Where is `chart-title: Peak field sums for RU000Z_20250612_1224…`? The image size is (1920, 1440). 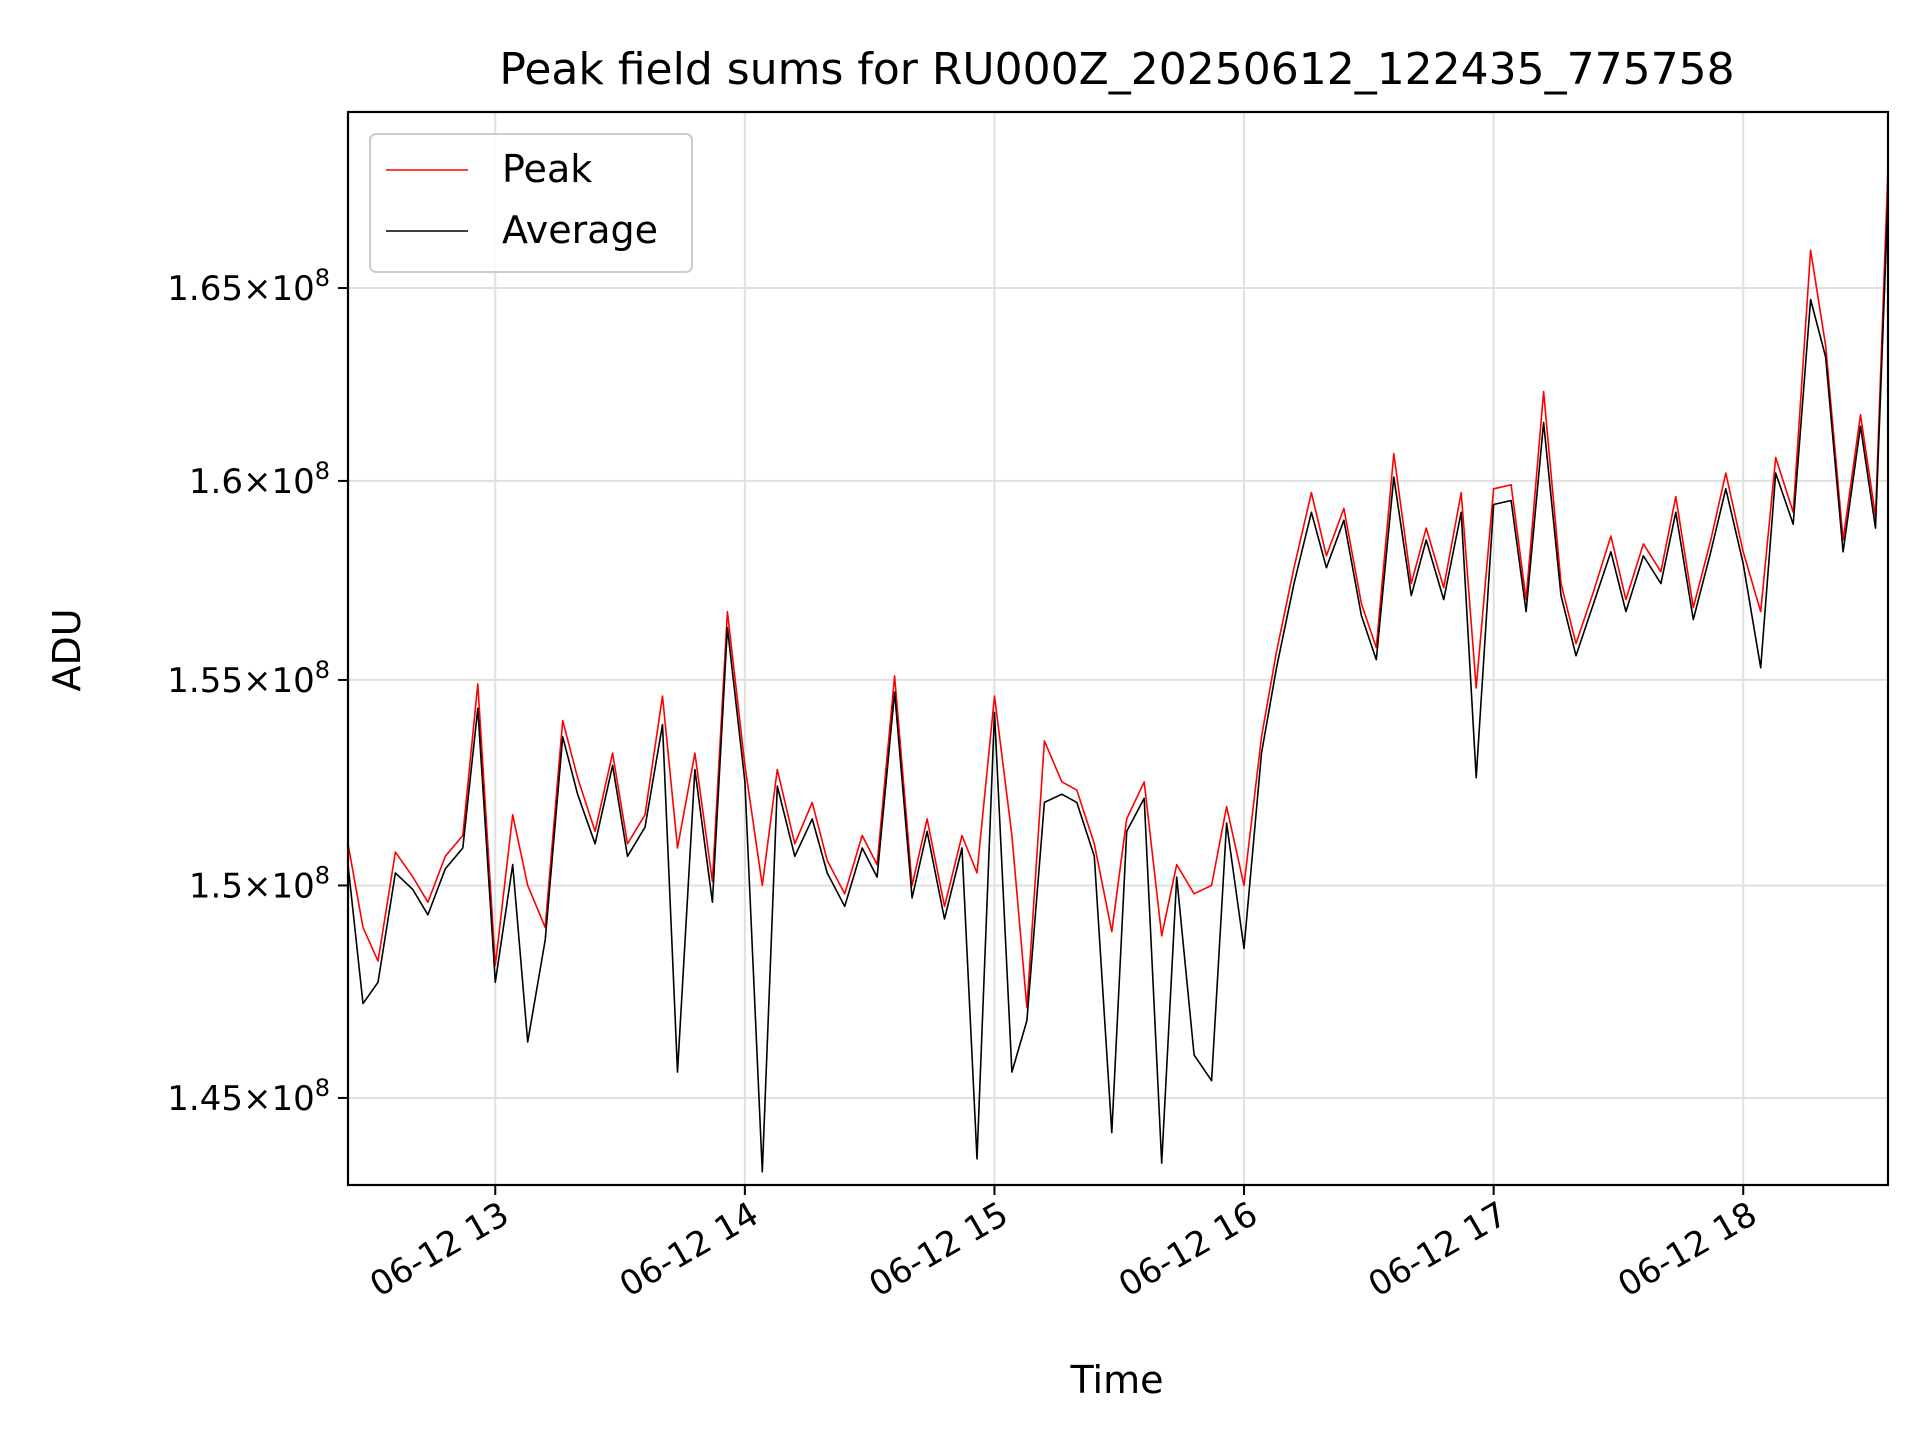
chart-title: Peak field sums for RU000Z_20250612_1224… is located at coordinates (1116, 69).